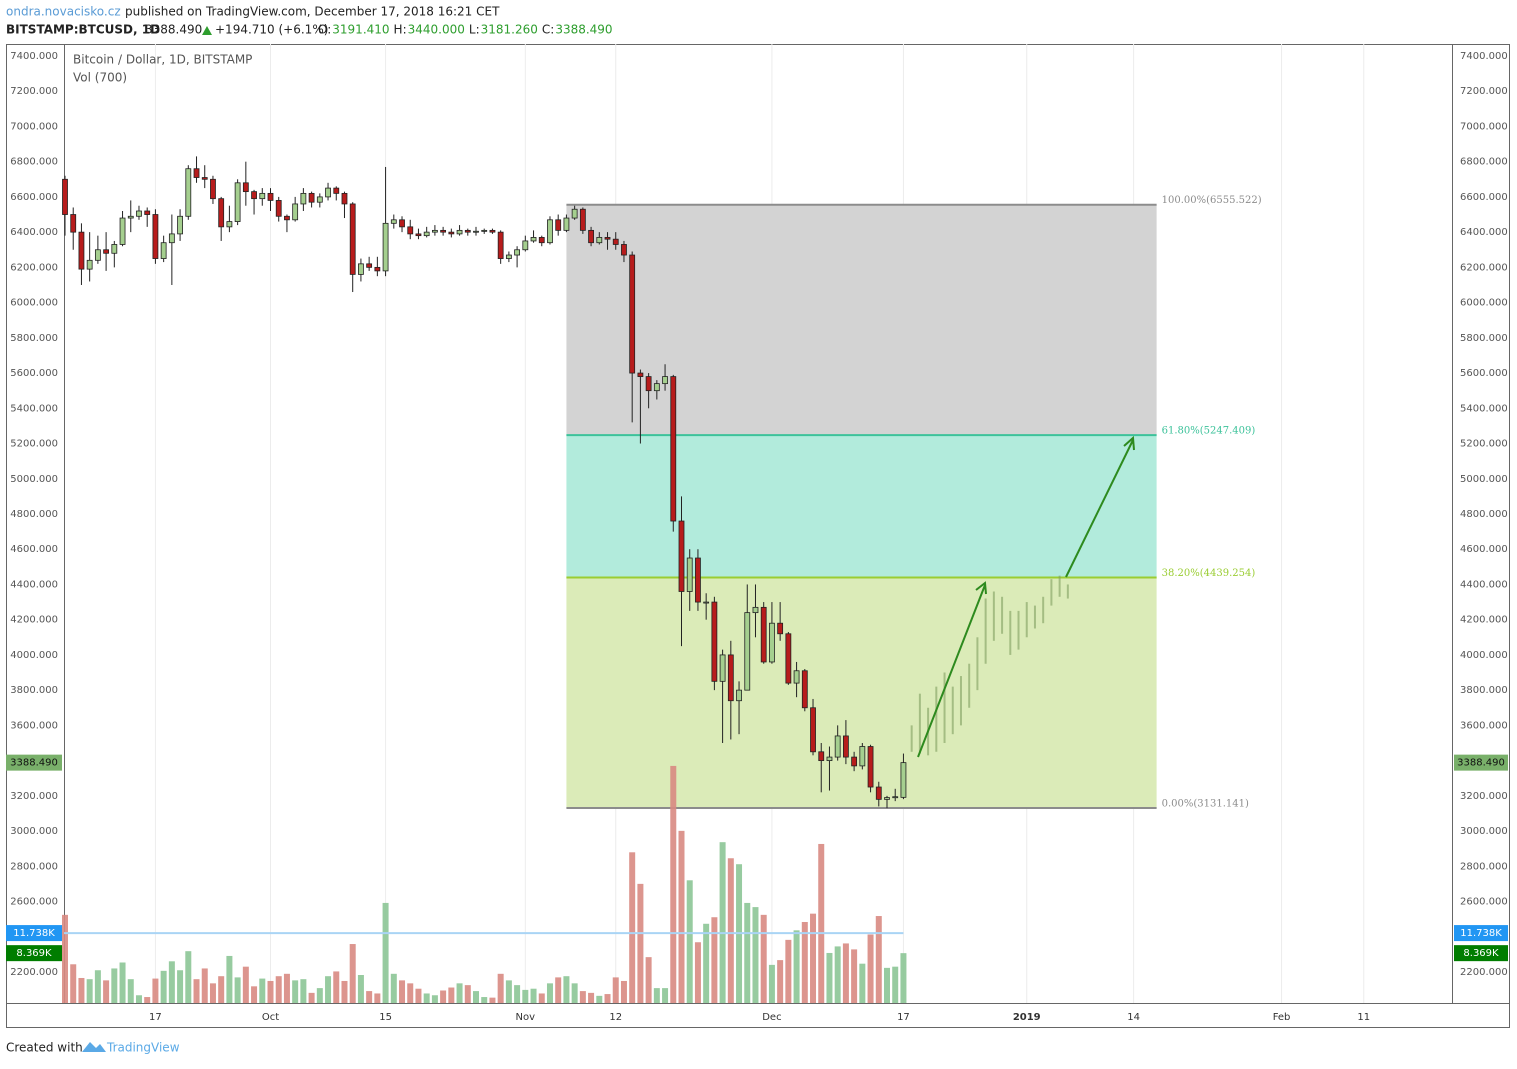  What do you see at coordinates (143, 1048) in the screenshot?
I see `footer-brand: TradingView` at bounding box center [143, 1048].